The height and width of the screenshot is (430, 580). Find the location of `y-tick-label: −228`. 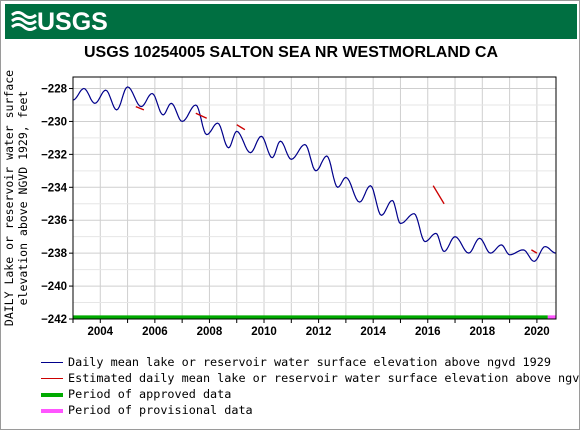

y-tick-label: −228 is located at coordinates (54, 90).